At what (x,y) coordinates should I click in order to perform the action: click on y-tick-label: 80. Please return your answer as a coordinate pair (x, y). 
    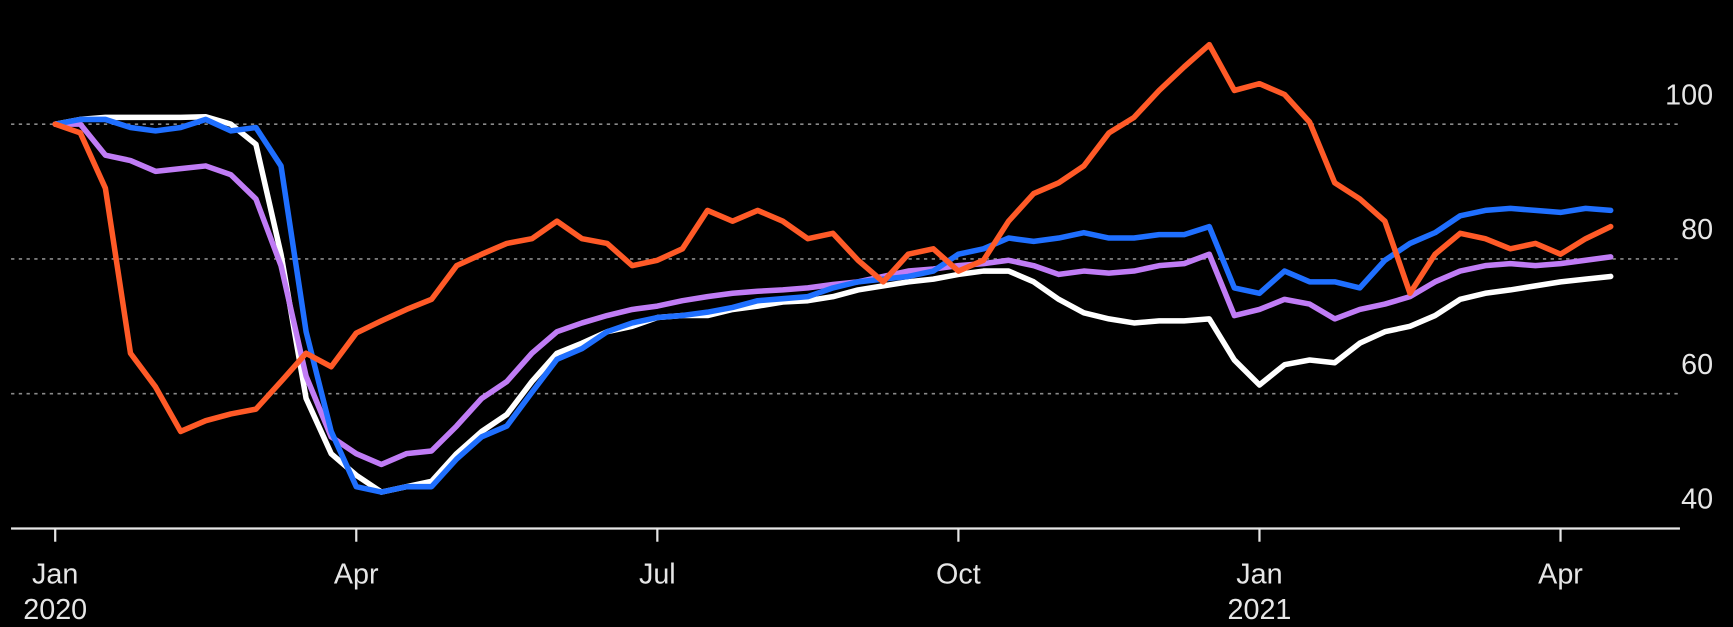
    Looking at the image, I should click on (1697, 230).